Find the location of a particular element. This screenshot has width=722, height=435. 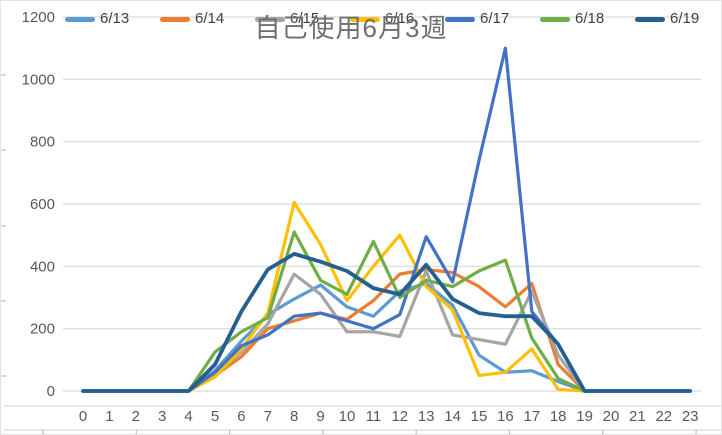

x-axis-label-20: 20 is located at coordinates (611, 416).